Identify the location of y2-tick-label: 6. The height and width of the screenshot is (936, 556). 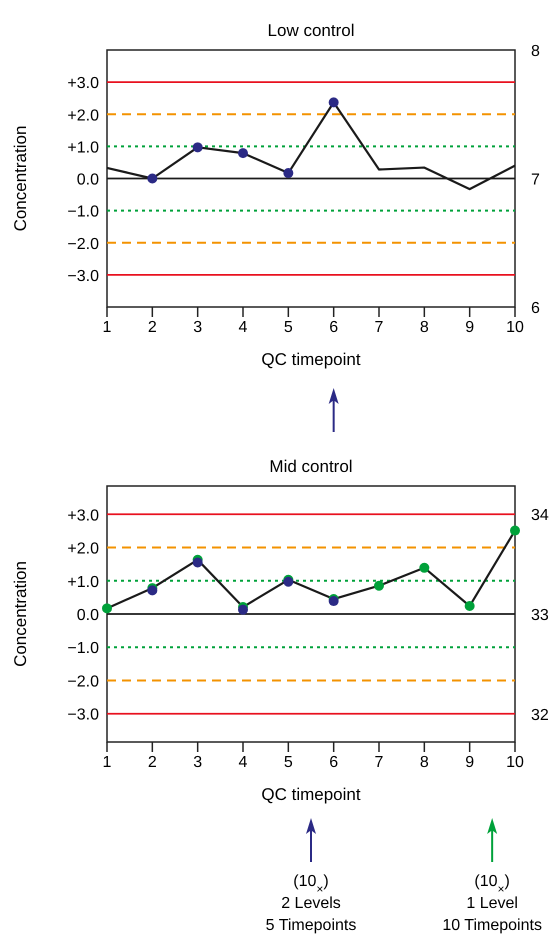
(535, 308).